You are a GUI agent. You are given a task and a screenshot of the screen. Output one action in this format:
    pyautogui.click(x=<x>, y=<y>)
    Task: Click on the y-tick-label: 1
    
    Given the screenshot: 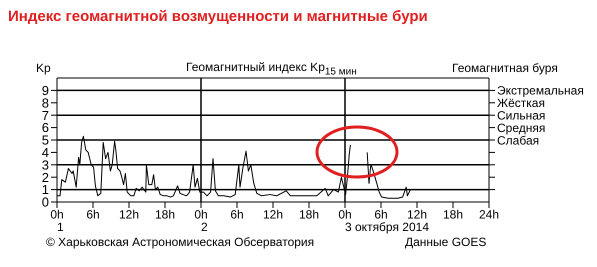 What is the action you would take?
    pyautogui.click(x=45, y=190)
    